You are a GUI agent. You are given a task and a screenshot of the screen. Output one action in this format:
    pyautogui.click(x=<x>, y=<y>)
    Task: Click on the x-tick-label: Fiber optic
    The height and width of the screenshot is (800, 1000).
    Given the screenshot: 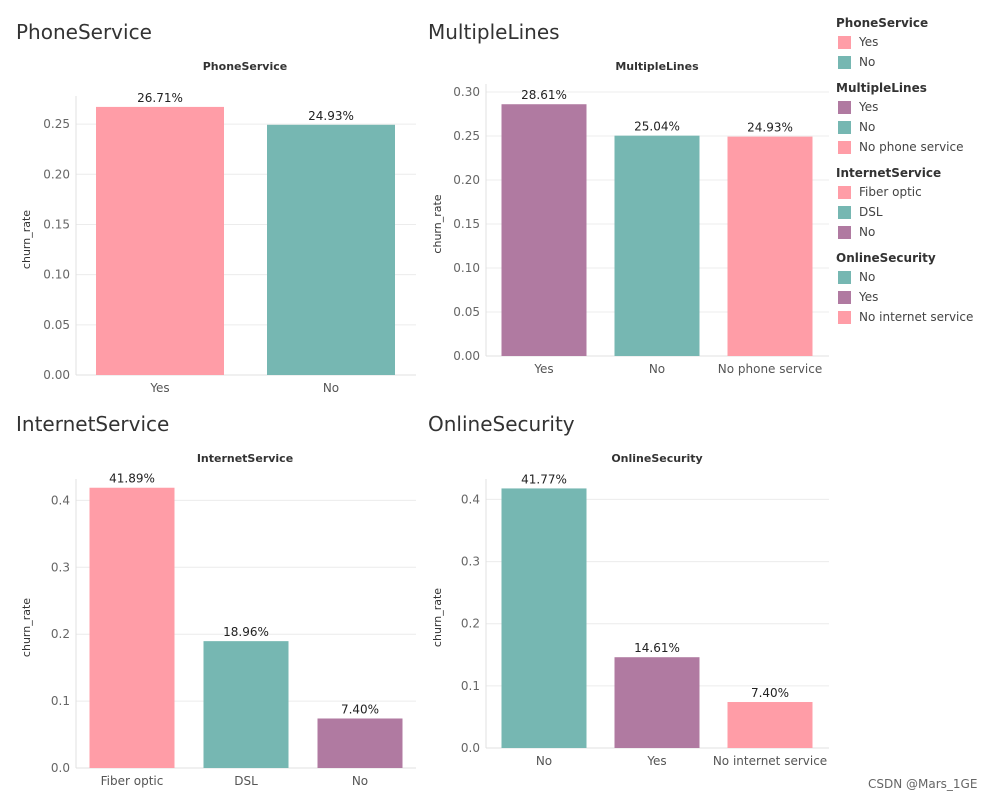 What is the action you would take?
    pyautogui.click(x=132, y=781)
    